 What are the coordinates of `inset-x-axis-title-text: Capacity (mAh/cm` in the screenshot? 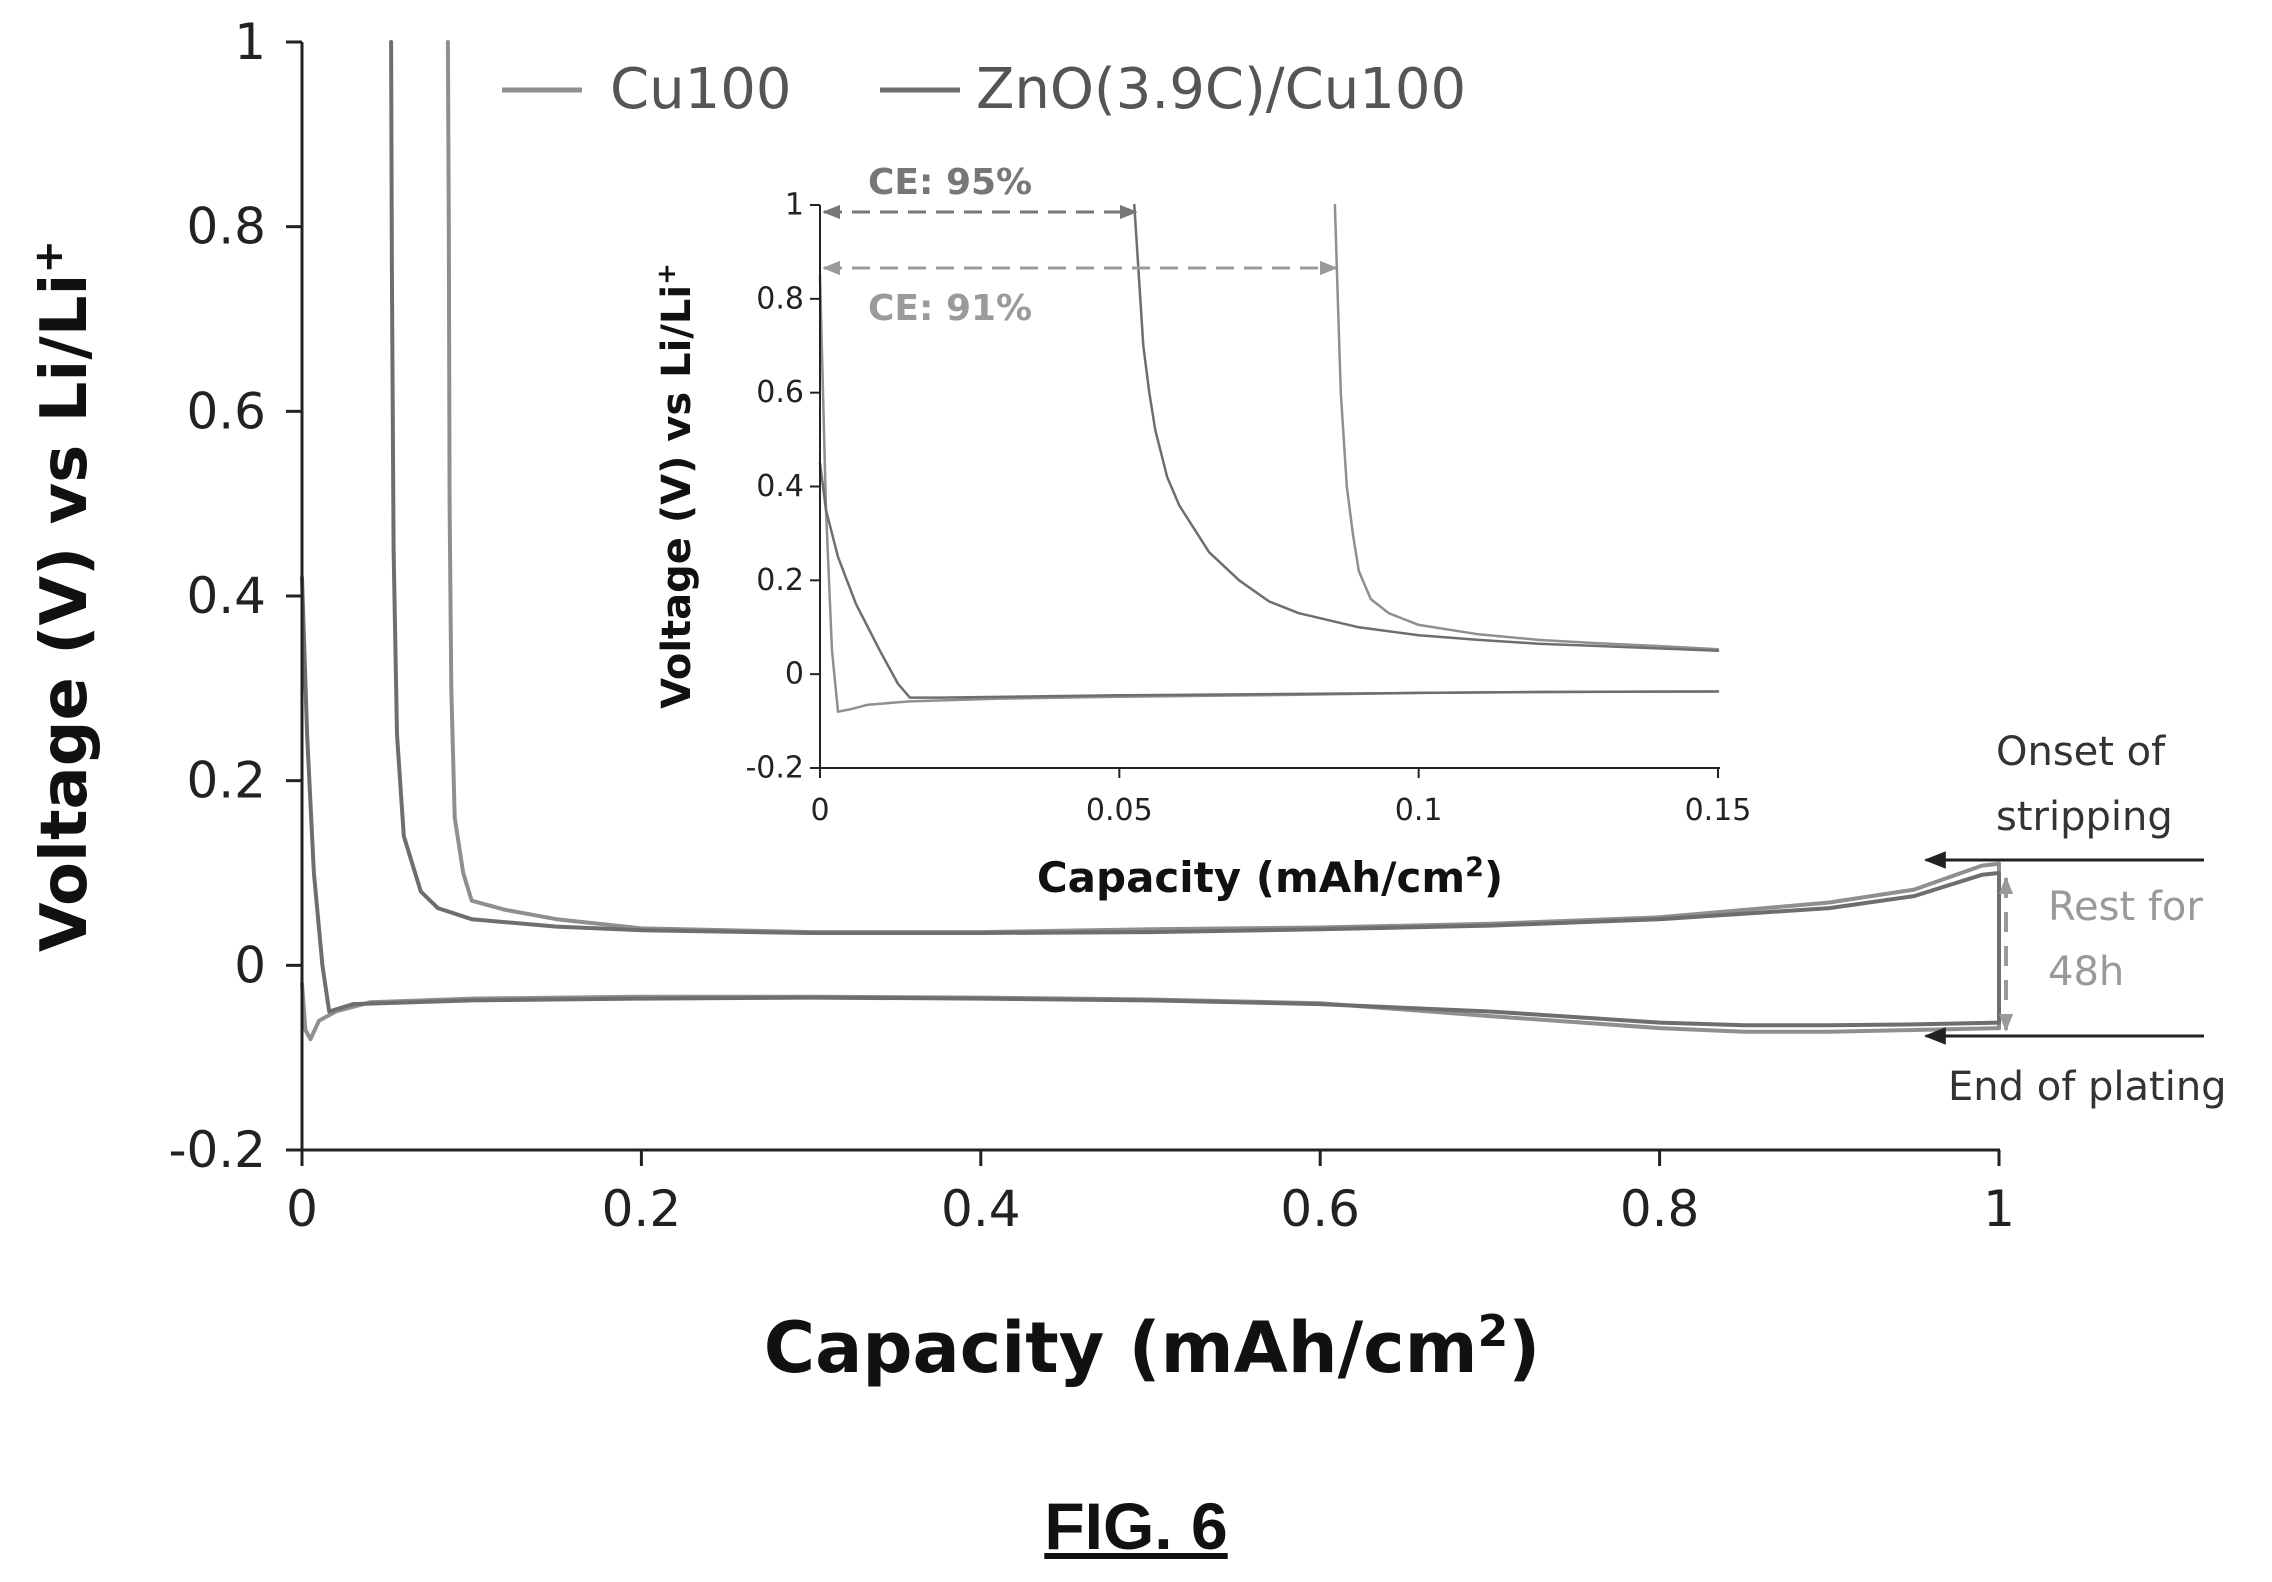 It's located at (1251, 877).